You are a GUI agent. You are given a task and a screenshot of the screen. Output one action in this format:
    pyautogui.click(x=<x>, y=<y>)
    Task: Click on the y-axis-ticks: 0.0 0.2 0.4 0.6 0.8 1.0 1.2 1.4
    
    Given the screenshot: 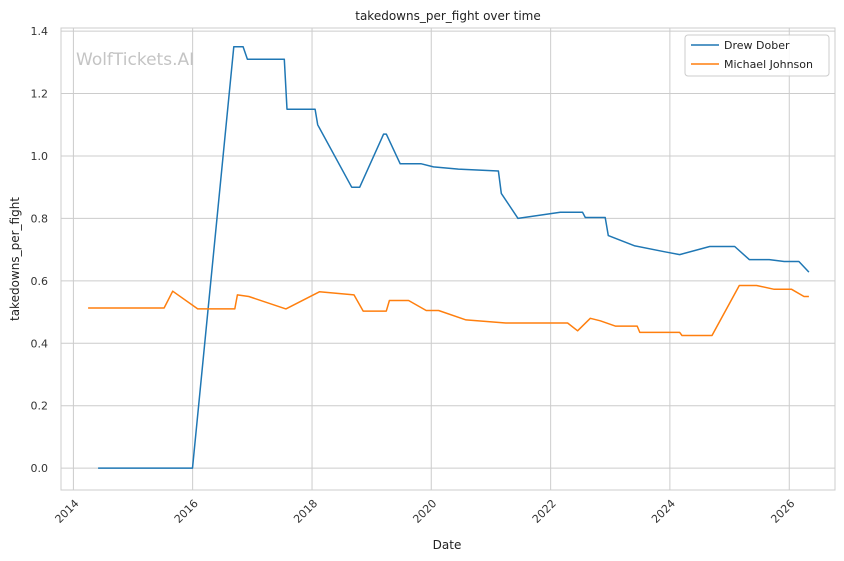 What is the action you would take?
    pyautogui.click(x=40, y=250)
    